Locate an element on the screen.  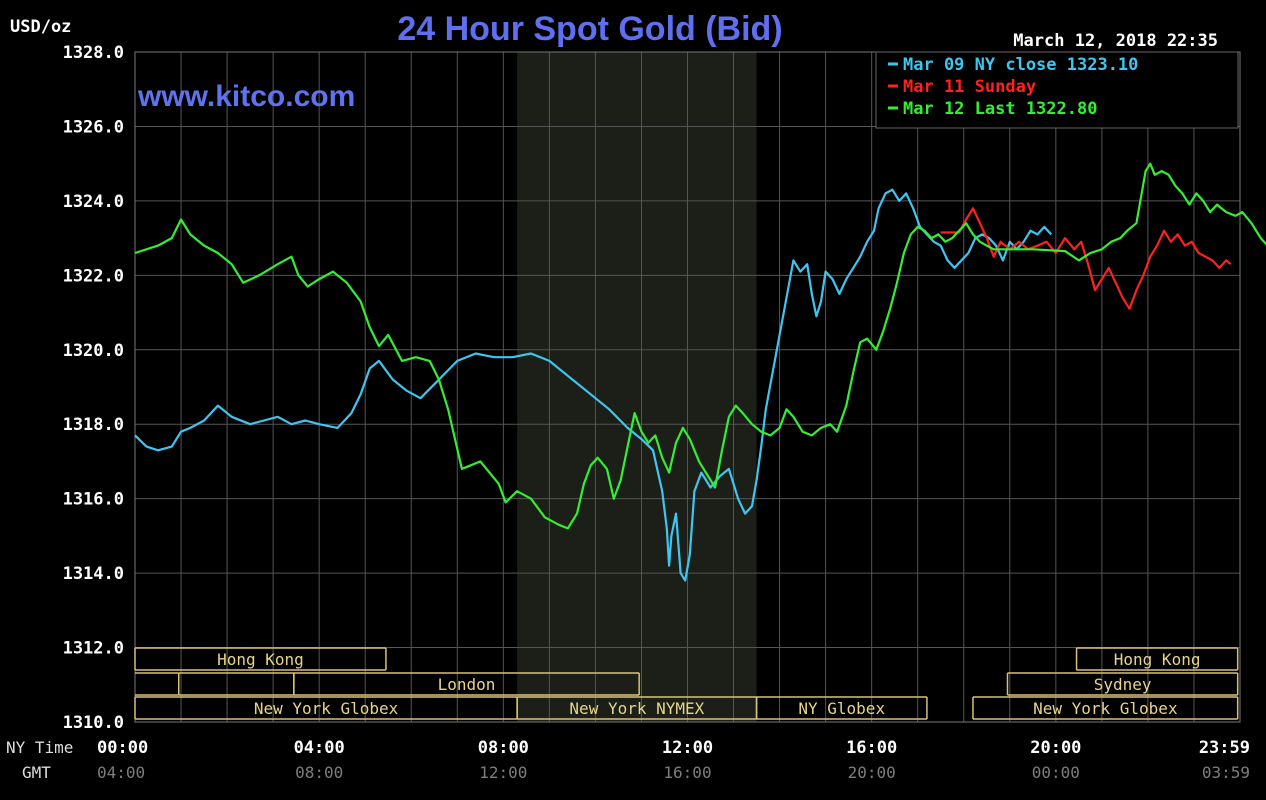
x-tick-label-gmt: 00:00 is located at coordinates (1056, 772).